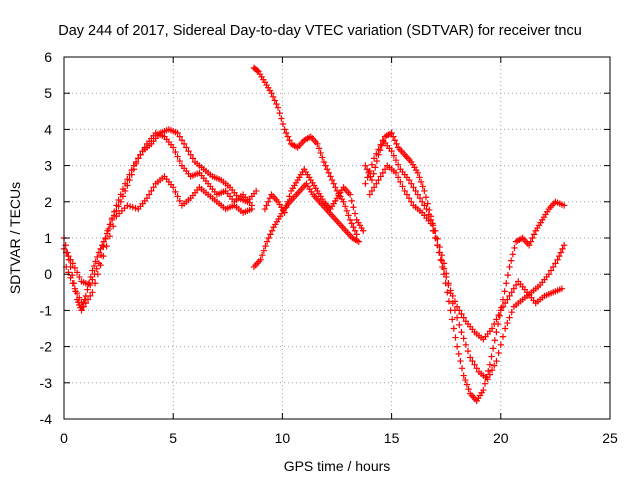 This screenshot has height=480, width=640. Describe the element at coordinates (392, 438) in the screenshot. I see `x-tick-label: 15` at that location.